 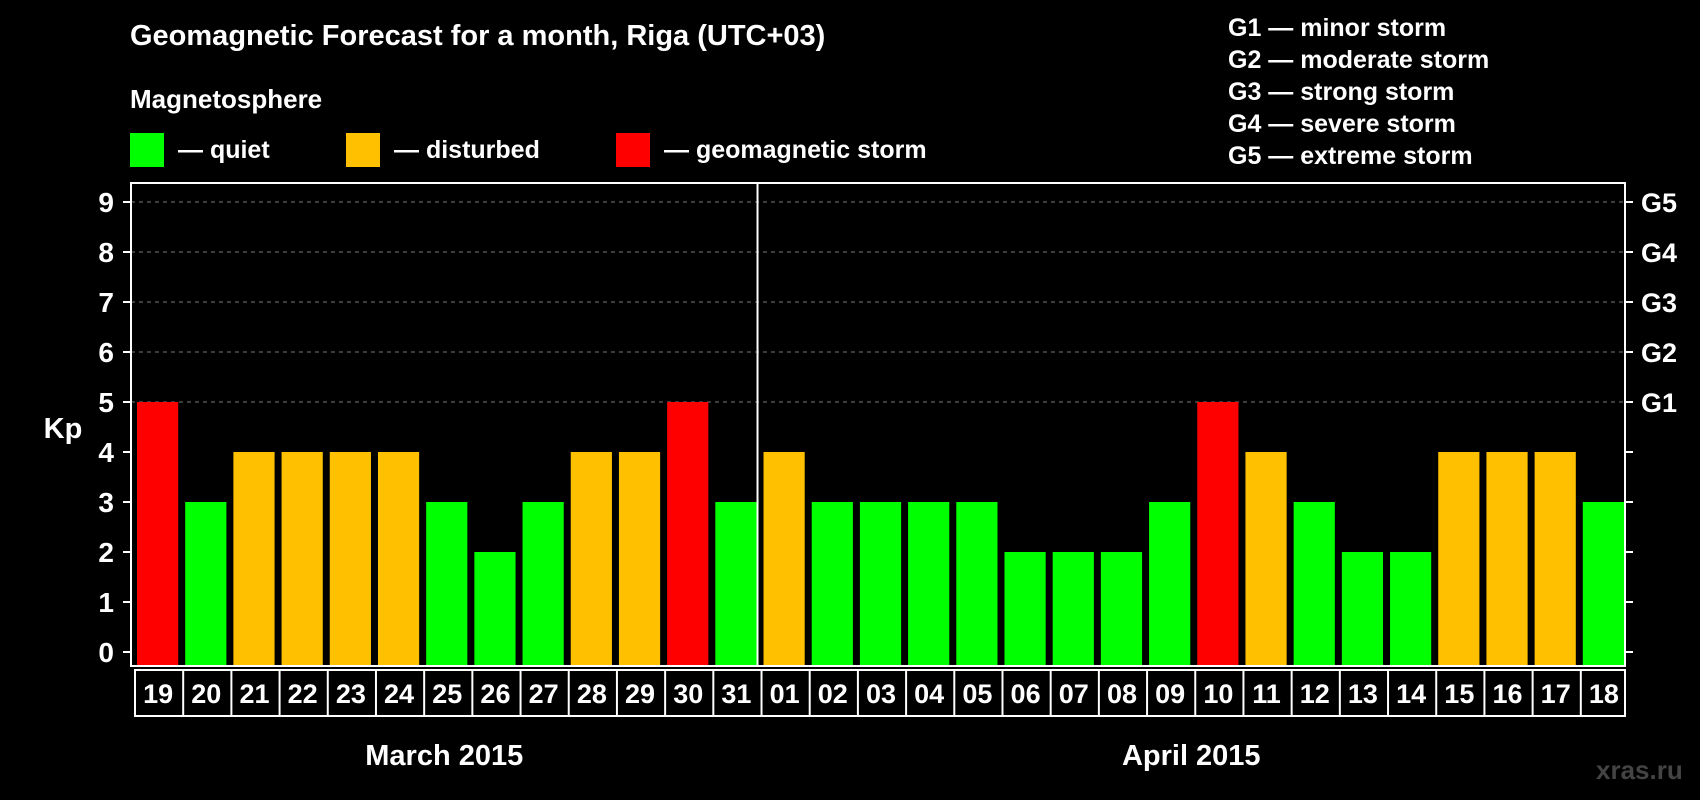 I want to click on date-label-15: 15, so click(x=1459, y=694).